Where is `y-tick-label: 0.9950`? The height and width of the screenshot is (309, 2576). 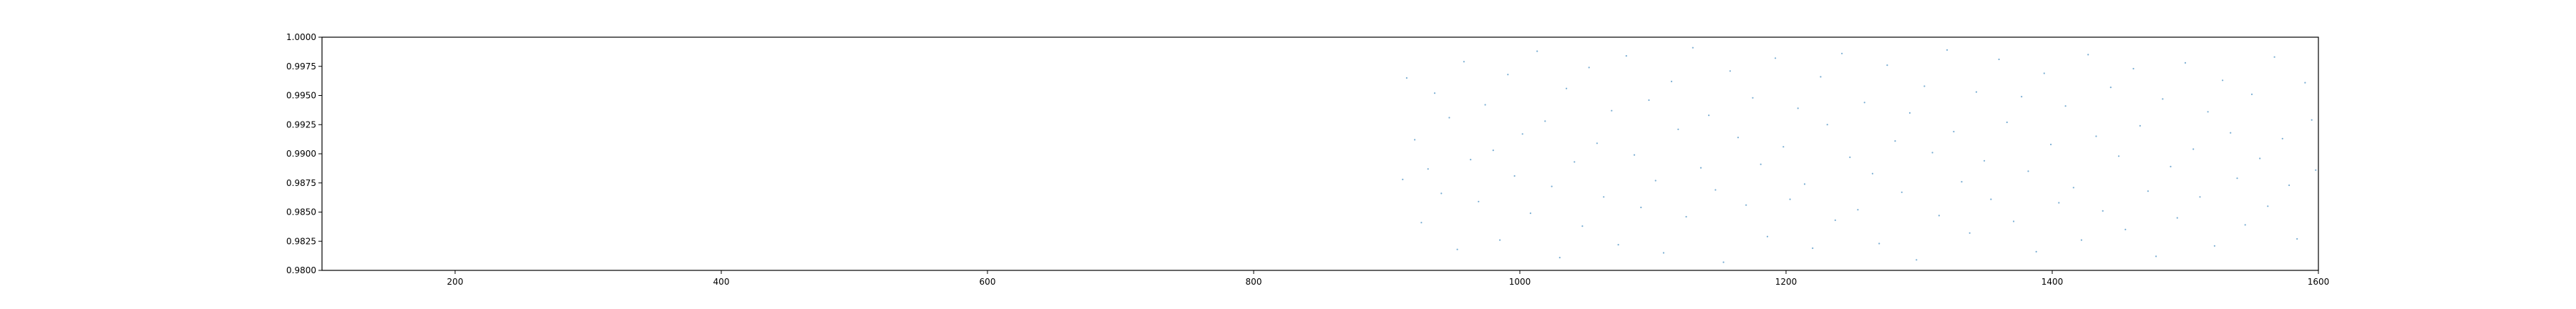 y-tick-label: 0.9950 is located at coordinates (301, 96).